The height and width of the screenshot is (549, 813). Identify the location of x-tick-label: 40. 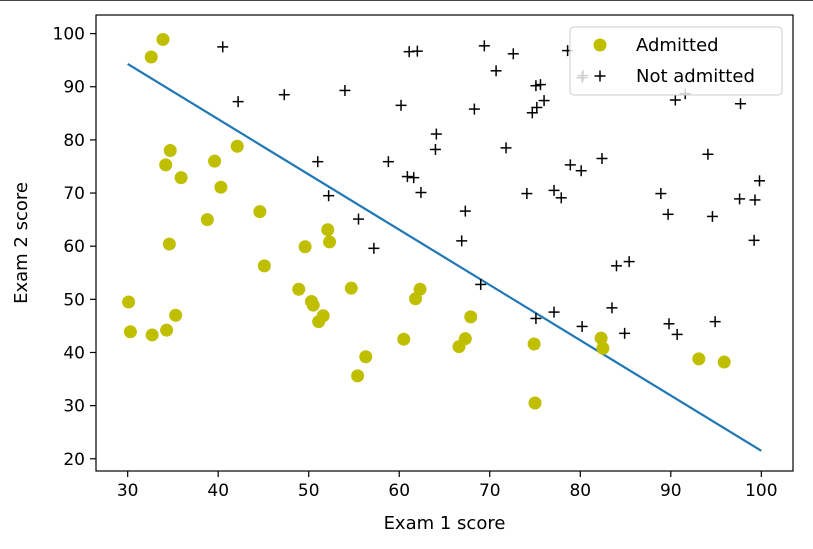
(218, 491).